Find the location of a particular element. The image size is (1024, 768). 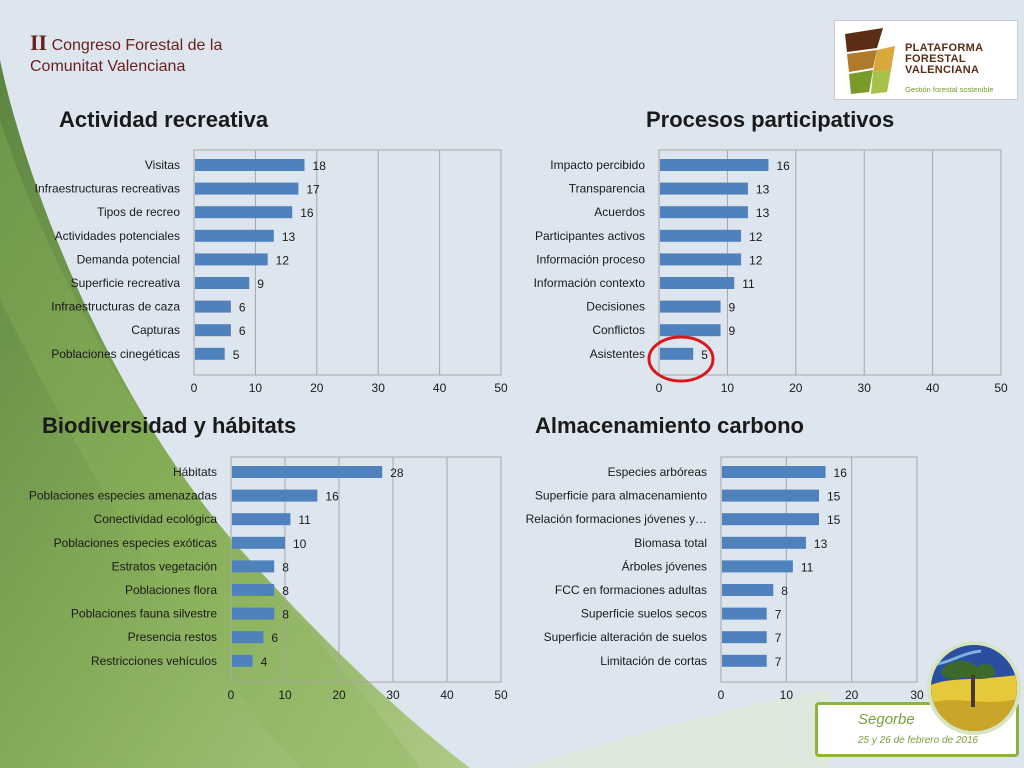

category-label: Poblaciones cinegéticas is located at coordinates (115, 354).